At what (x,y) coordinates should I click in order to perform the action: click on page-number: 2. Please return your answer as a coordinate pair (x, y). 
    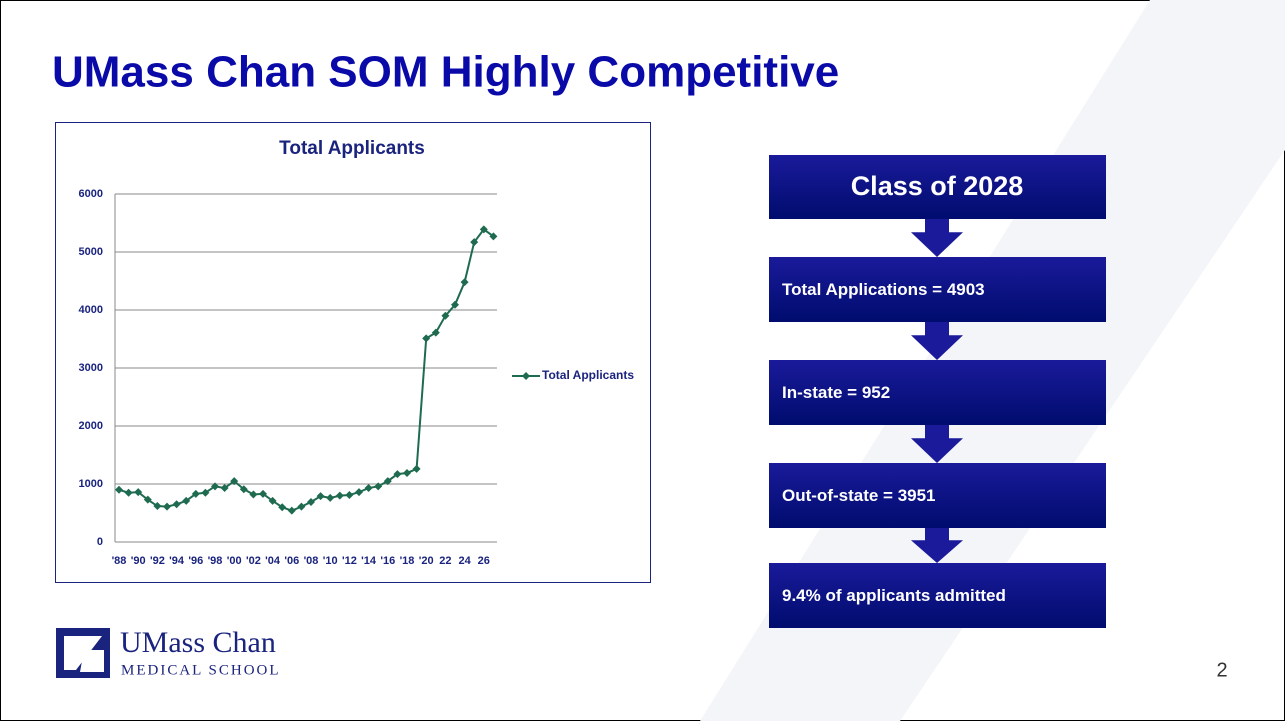
    Looking at the image, I should click on (1221, 670).